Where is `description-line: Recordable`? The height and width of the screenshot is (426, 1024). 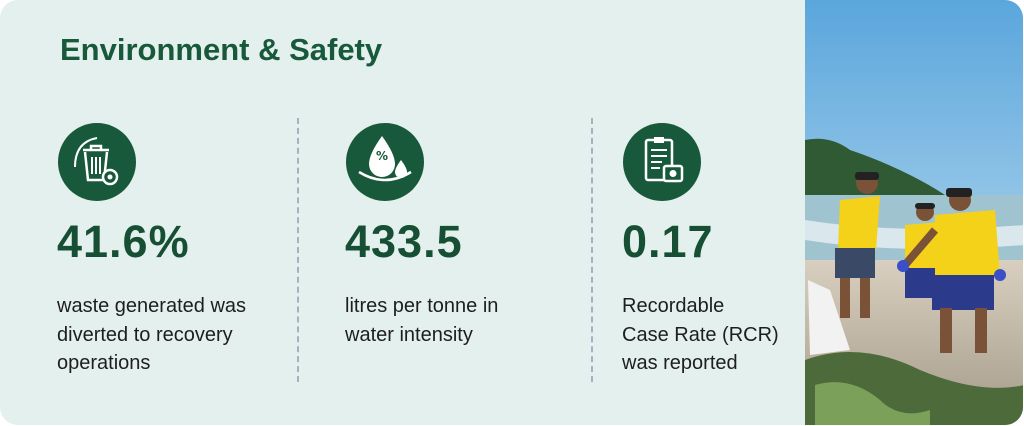 description-line: Recordable is located at coordinates (673, 306).